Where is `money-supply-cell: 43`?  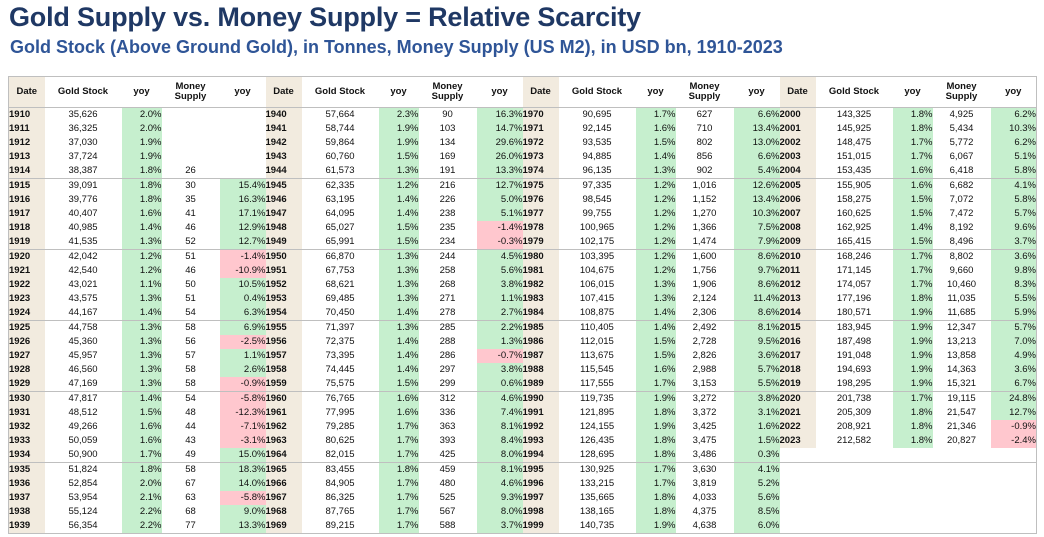
money-supply-cell: 43 is located at coordinates (190, 440).